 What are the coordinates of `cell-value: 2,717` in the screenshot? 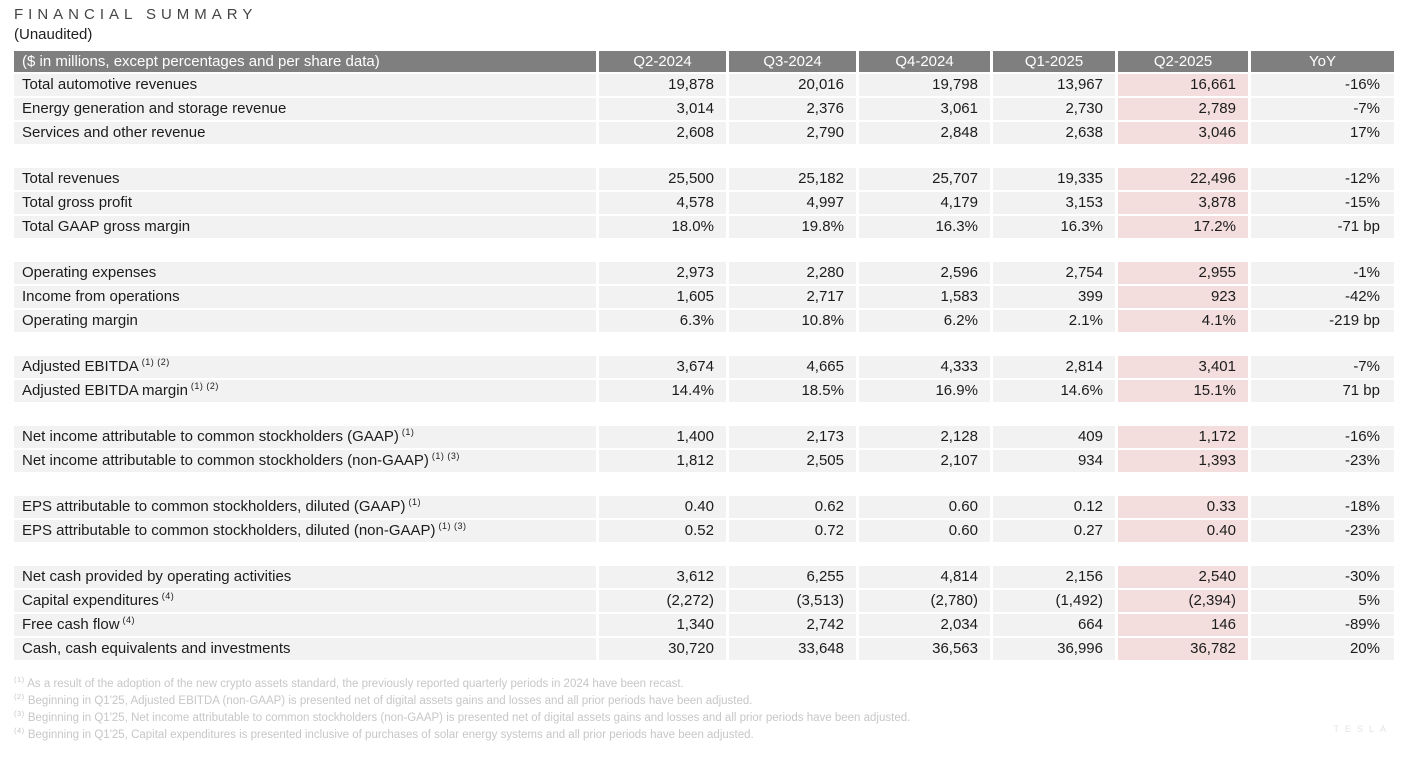 It's located at (791, 297).